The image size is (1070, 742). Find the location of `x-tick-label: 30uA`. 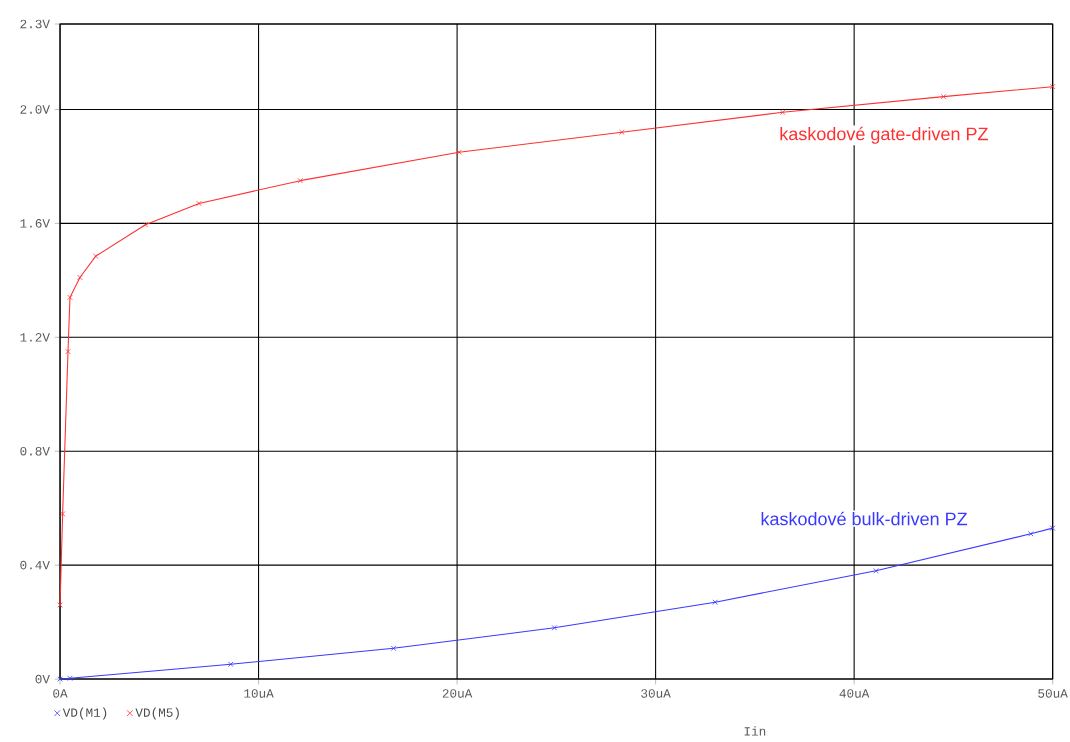

x-tick-label: 30uA is located at coordinates (656, 693).